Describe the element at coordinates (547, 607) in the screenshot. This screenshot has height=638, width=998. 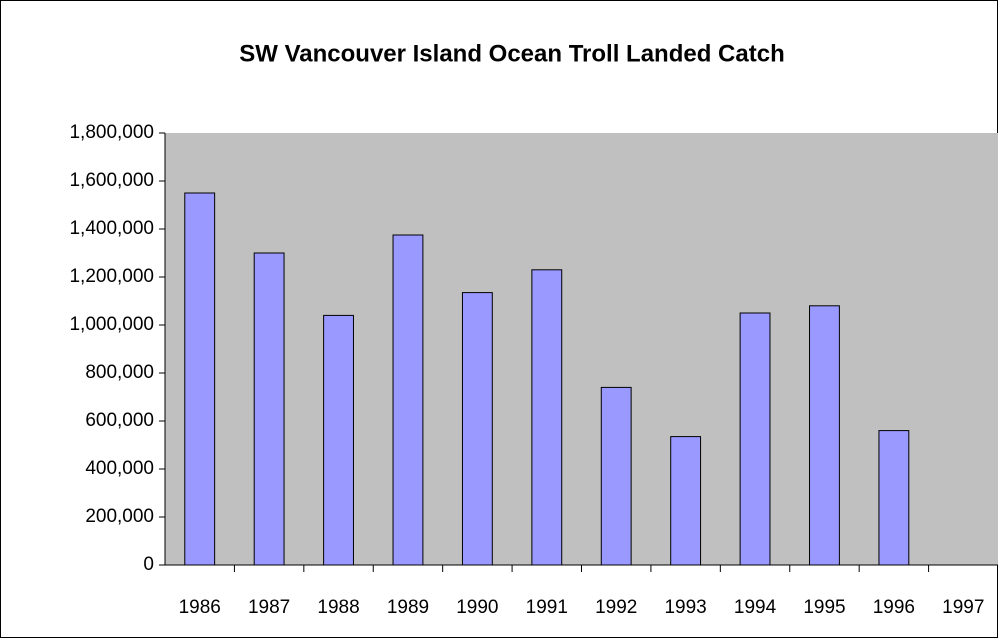
I see `x-tick-label: 1991` at that location.